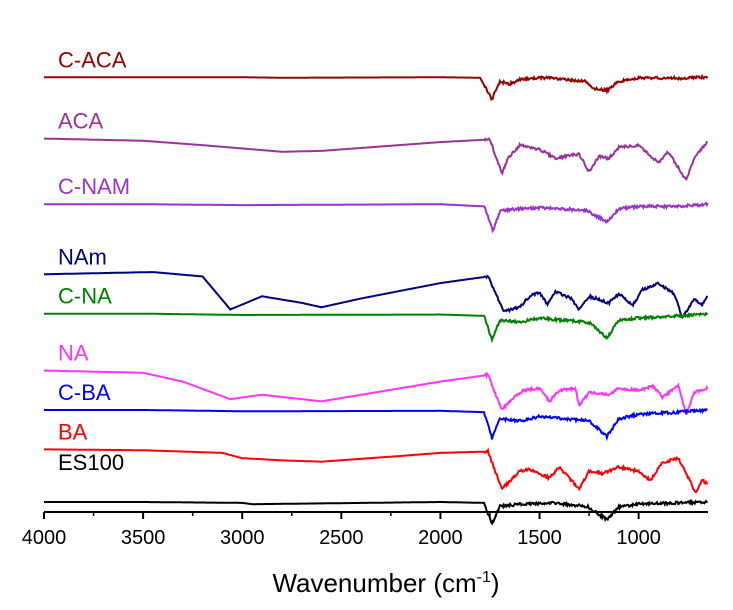 The height and width of the screenshot is (610, 733). I want to click on x-axis: 4000 3500 3000 2500 2000 1500 1000, so click(365, 530).